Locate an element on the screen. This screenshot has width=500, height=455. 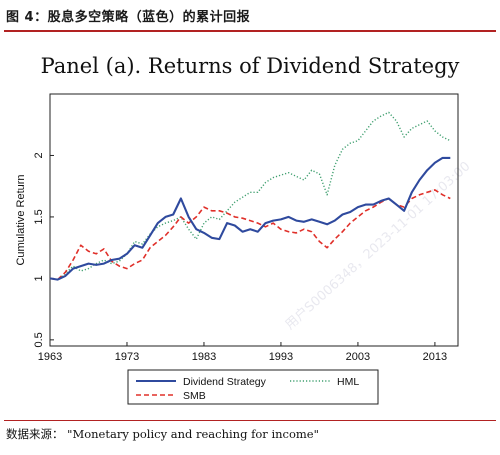
x-tick-label: 1993 is located at coordinates (281, 357).